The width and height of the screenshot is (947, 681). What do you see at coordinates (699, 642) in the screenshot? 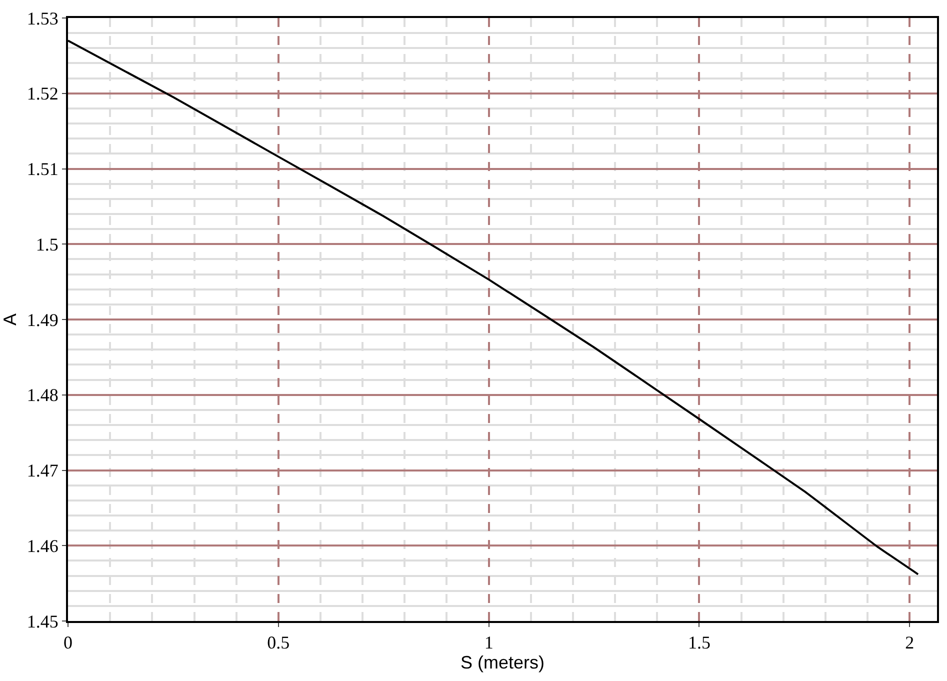
I see `x-tick-label: 1.5` at bounding box center [699, 642].